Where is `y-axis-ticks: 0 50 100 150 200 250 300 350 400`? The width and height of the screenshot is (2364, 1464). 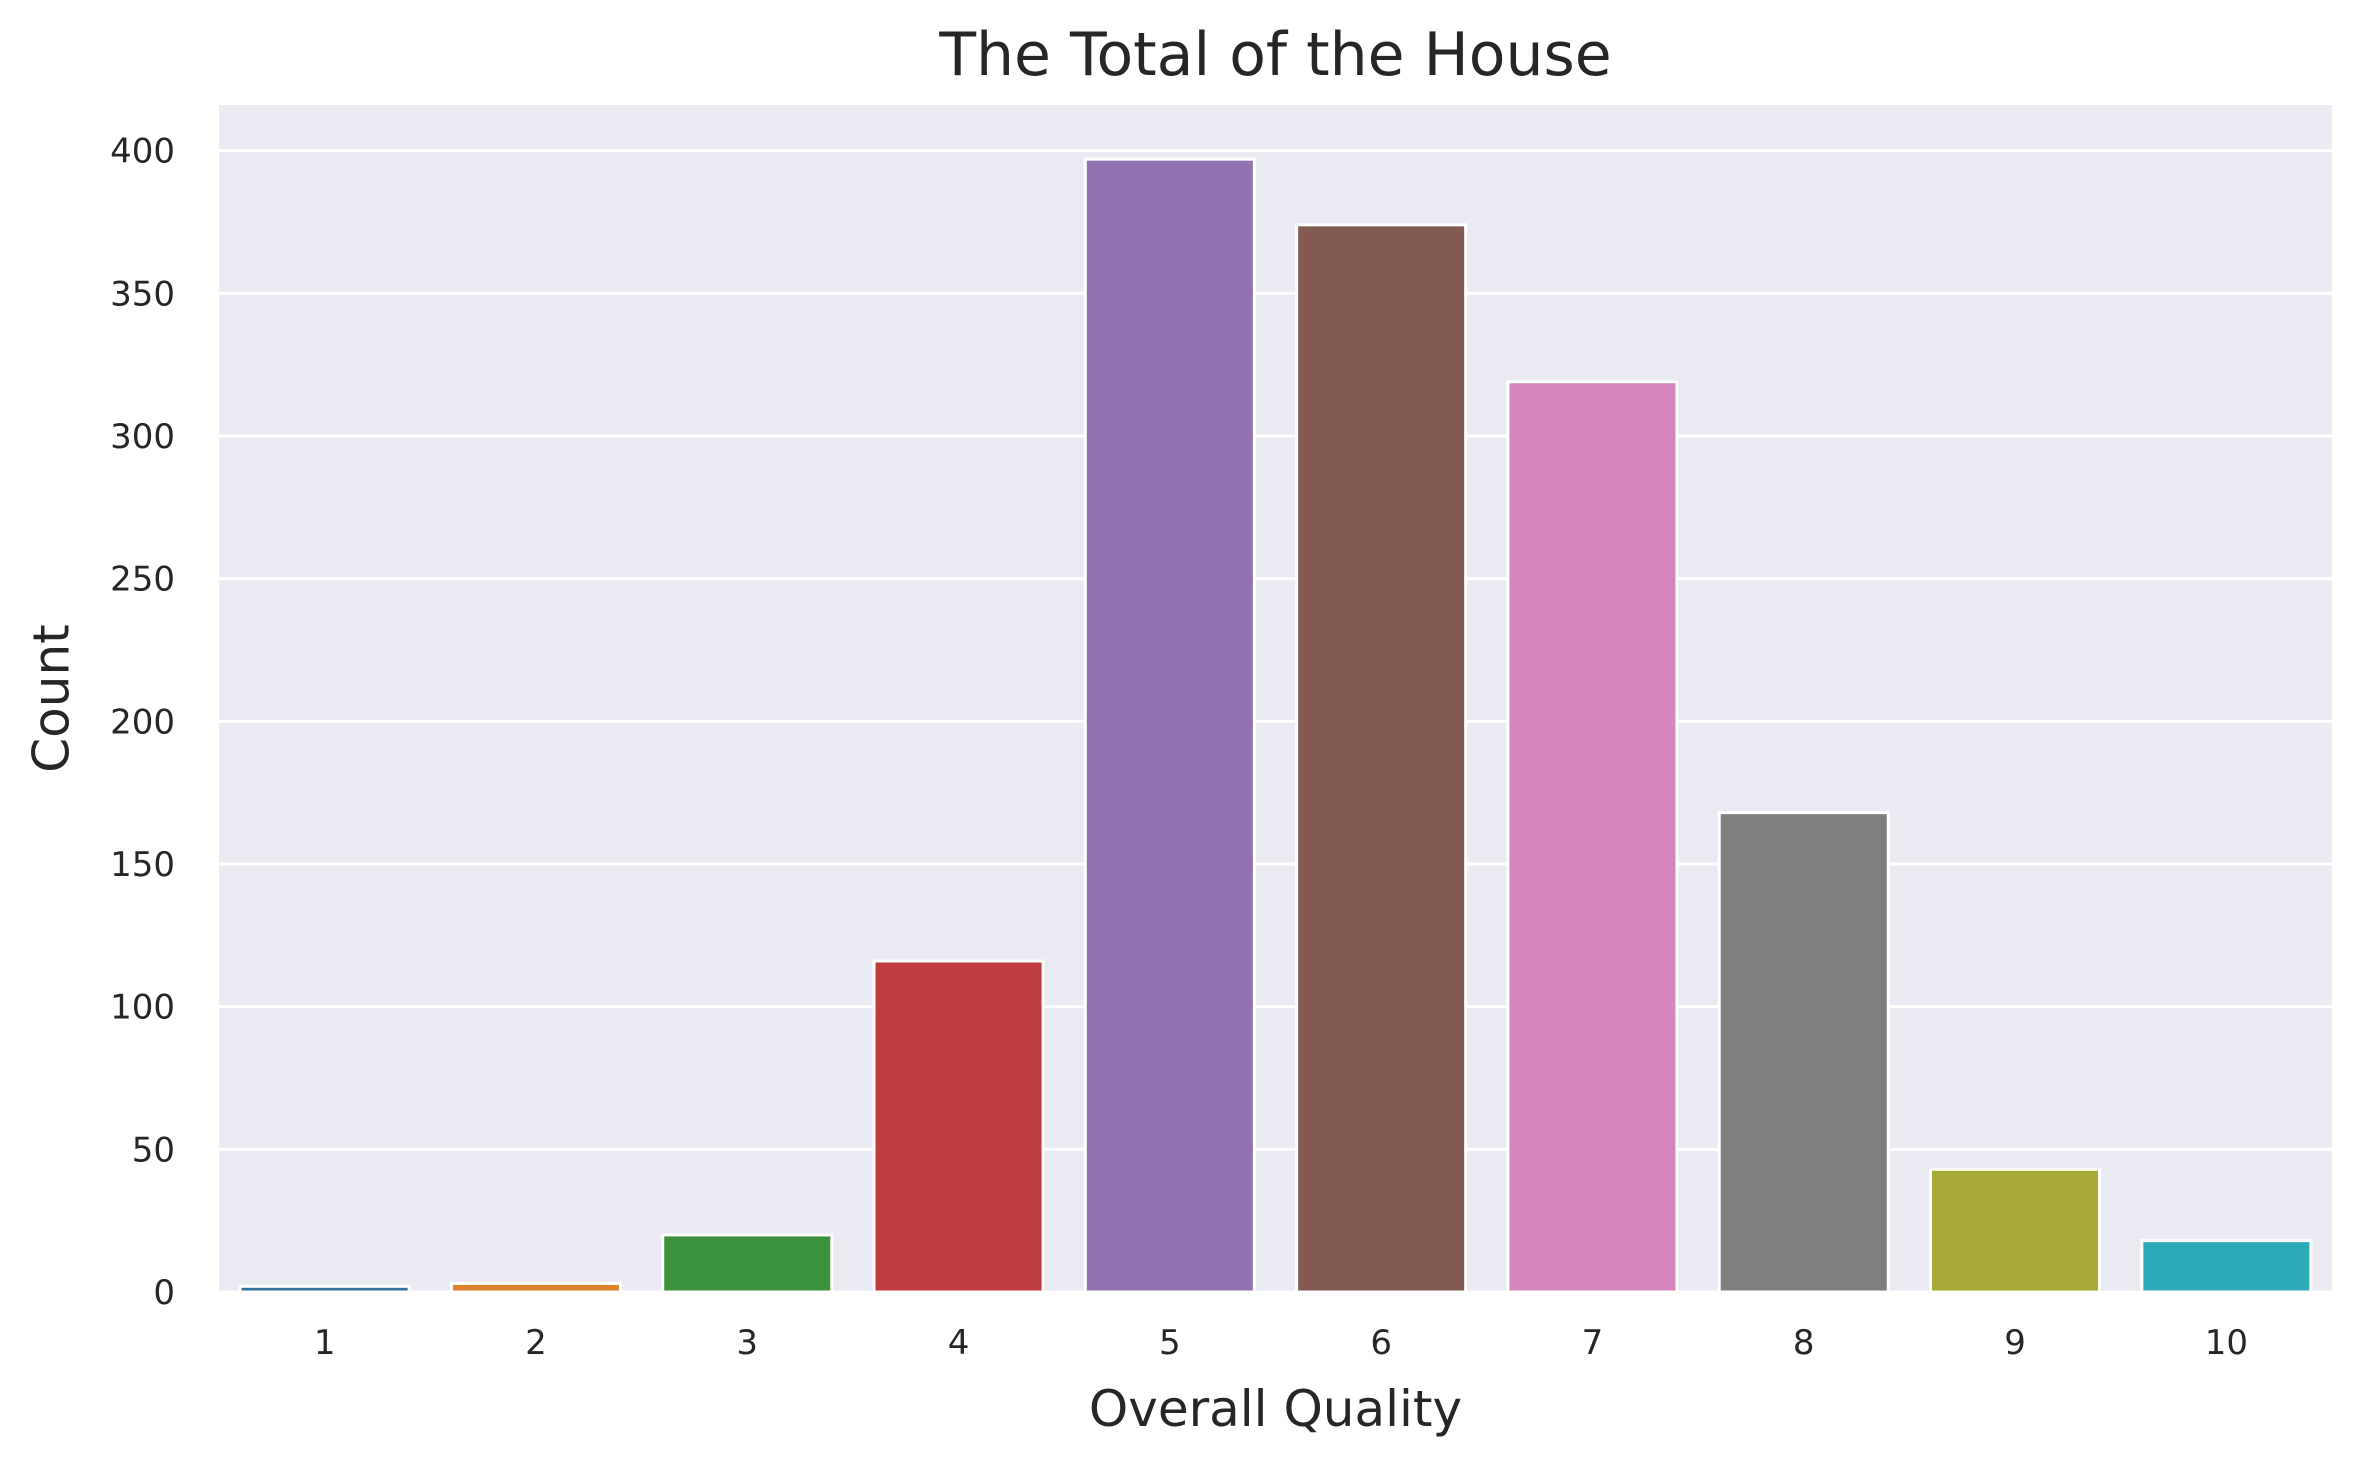 y-axis-ticks: 0 50 100 150 200 250 300 350 400 is located at coordinates (142, 722).